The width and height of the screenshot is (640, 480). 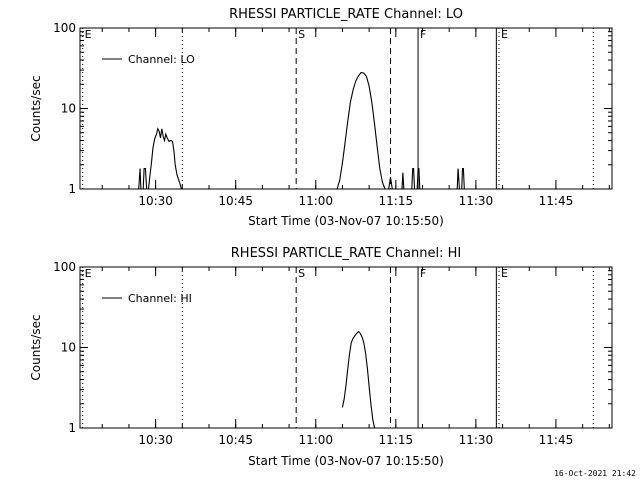 I want to click on chart-title: RHESSI PARTICLE_RATE Channel: LO, so click(x=346, y=14).